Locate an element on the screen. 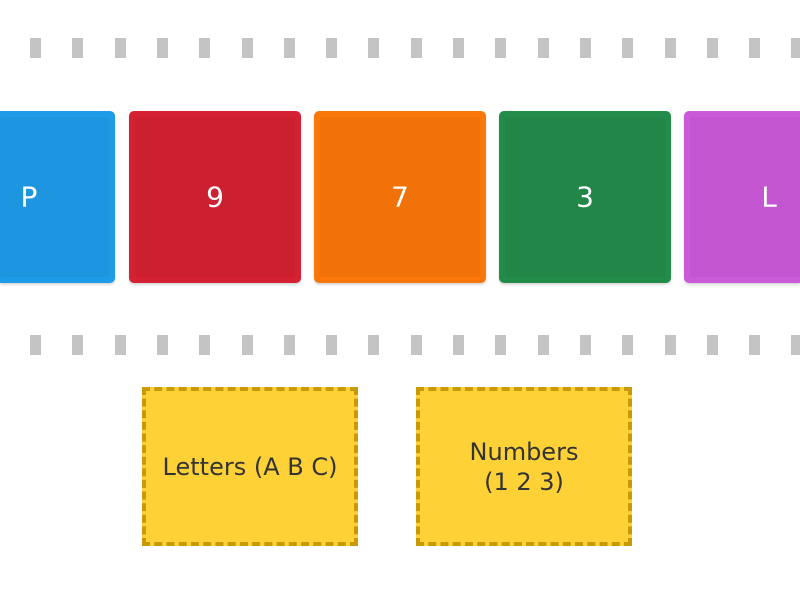 This screenshot has height=600, width=800. drop-zone-label: Numbers (1 2 3) is located at coordinates (524, 466).